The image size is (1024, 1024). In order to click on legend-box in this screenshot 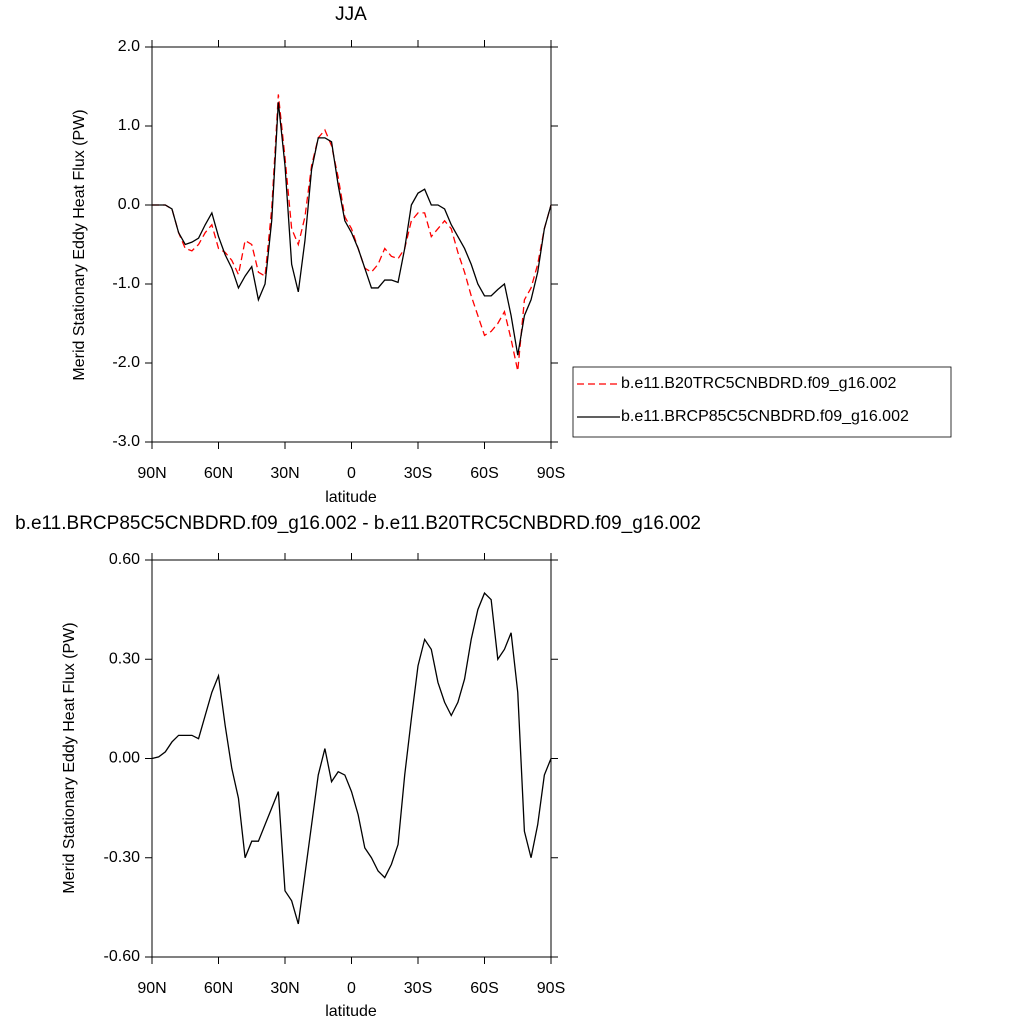, I will do `click(762, 402)`.